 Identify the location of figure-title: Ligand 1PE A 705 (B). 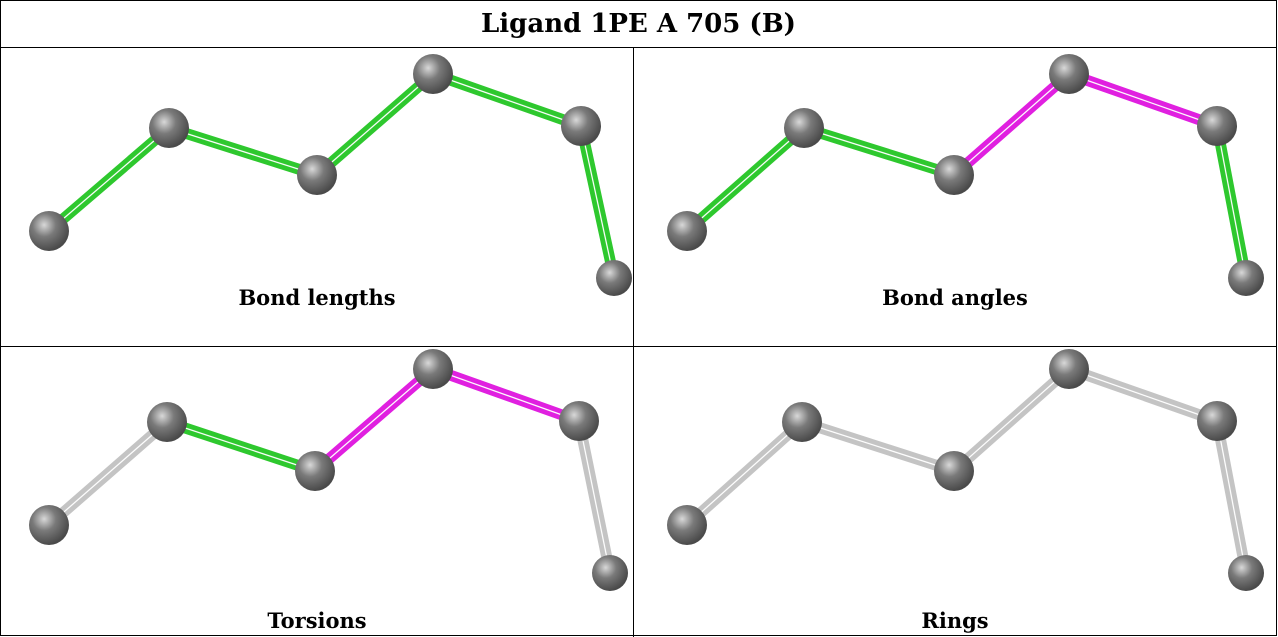
(638, 24).